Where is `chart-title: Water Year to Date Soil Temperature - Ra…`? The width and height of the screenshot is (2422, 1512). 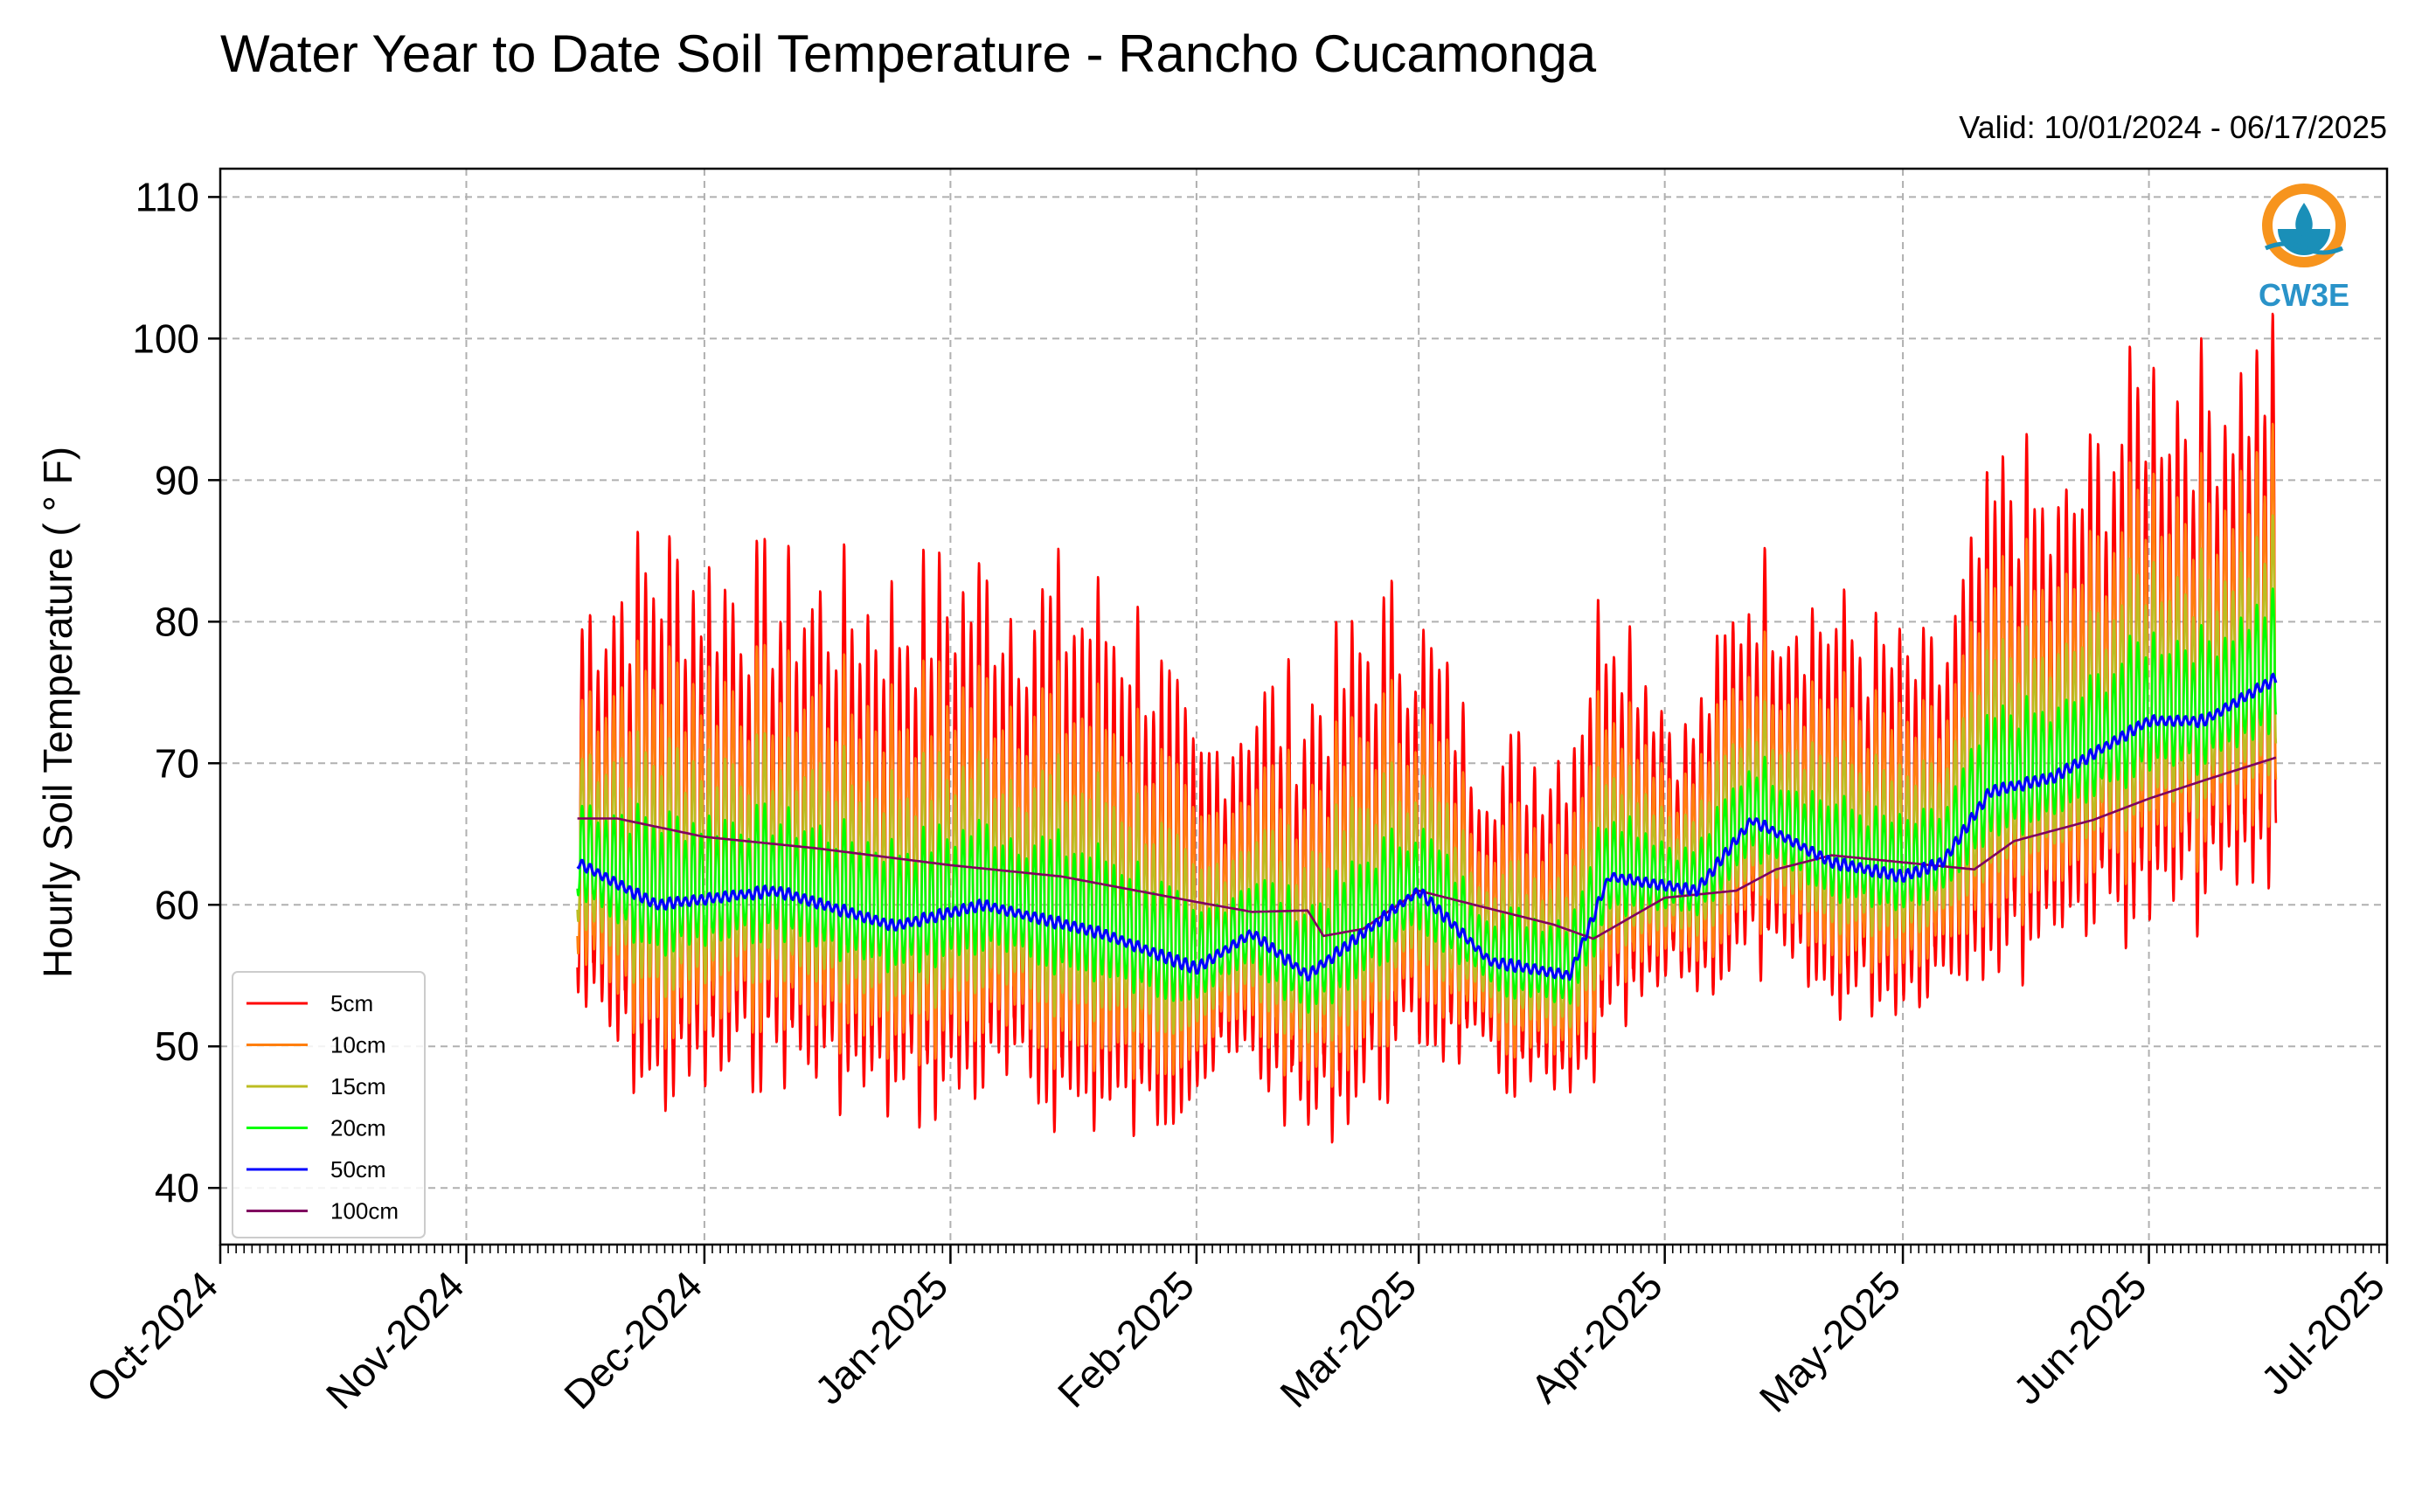 chart-title: Water Year to Date Soil Temperature - Ra… is located at coordinates (908, 53).